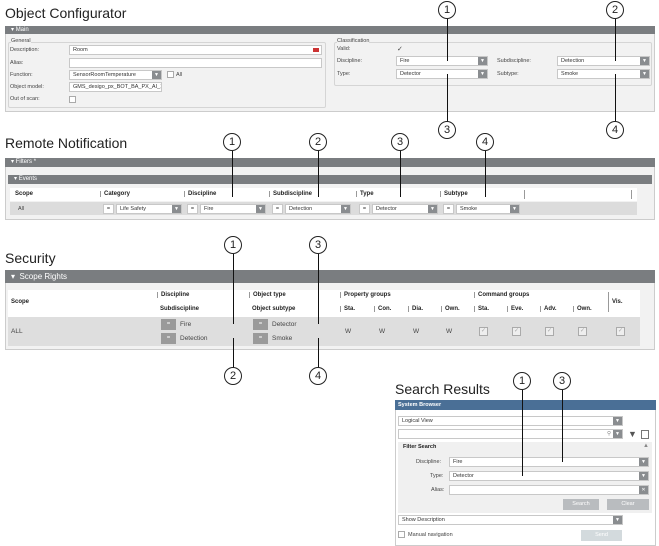  I want to click on col-separator, so click(631, 194).